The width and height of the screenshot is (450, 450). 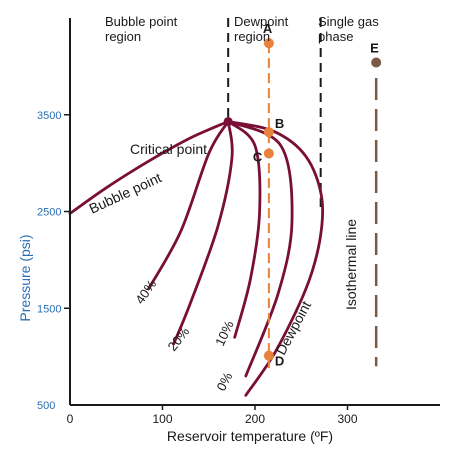 I want to click on bubble-point-curve, so click(x=149, y=167).